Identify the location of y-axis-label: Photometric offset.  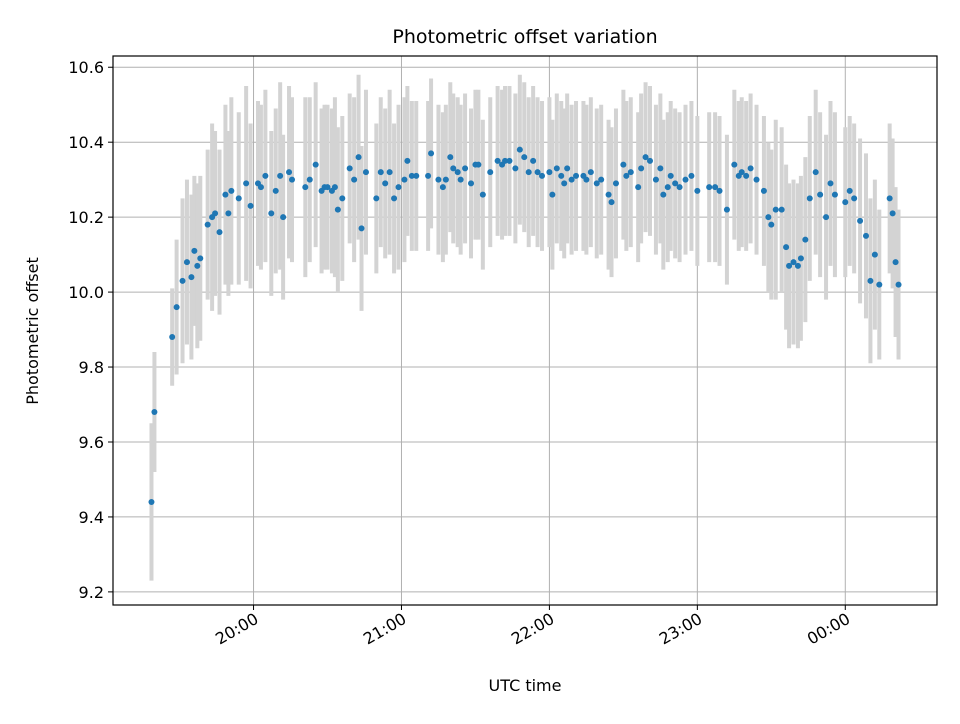
(32, 331).